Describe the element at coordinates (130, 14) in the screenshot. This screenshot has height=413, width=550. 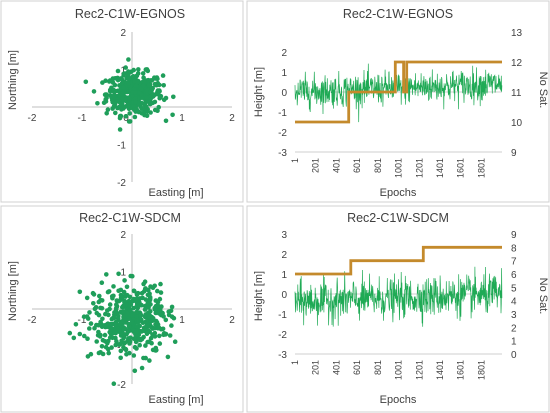
I see `chart-title: Rec2-C1W-EGNOS` at that location.